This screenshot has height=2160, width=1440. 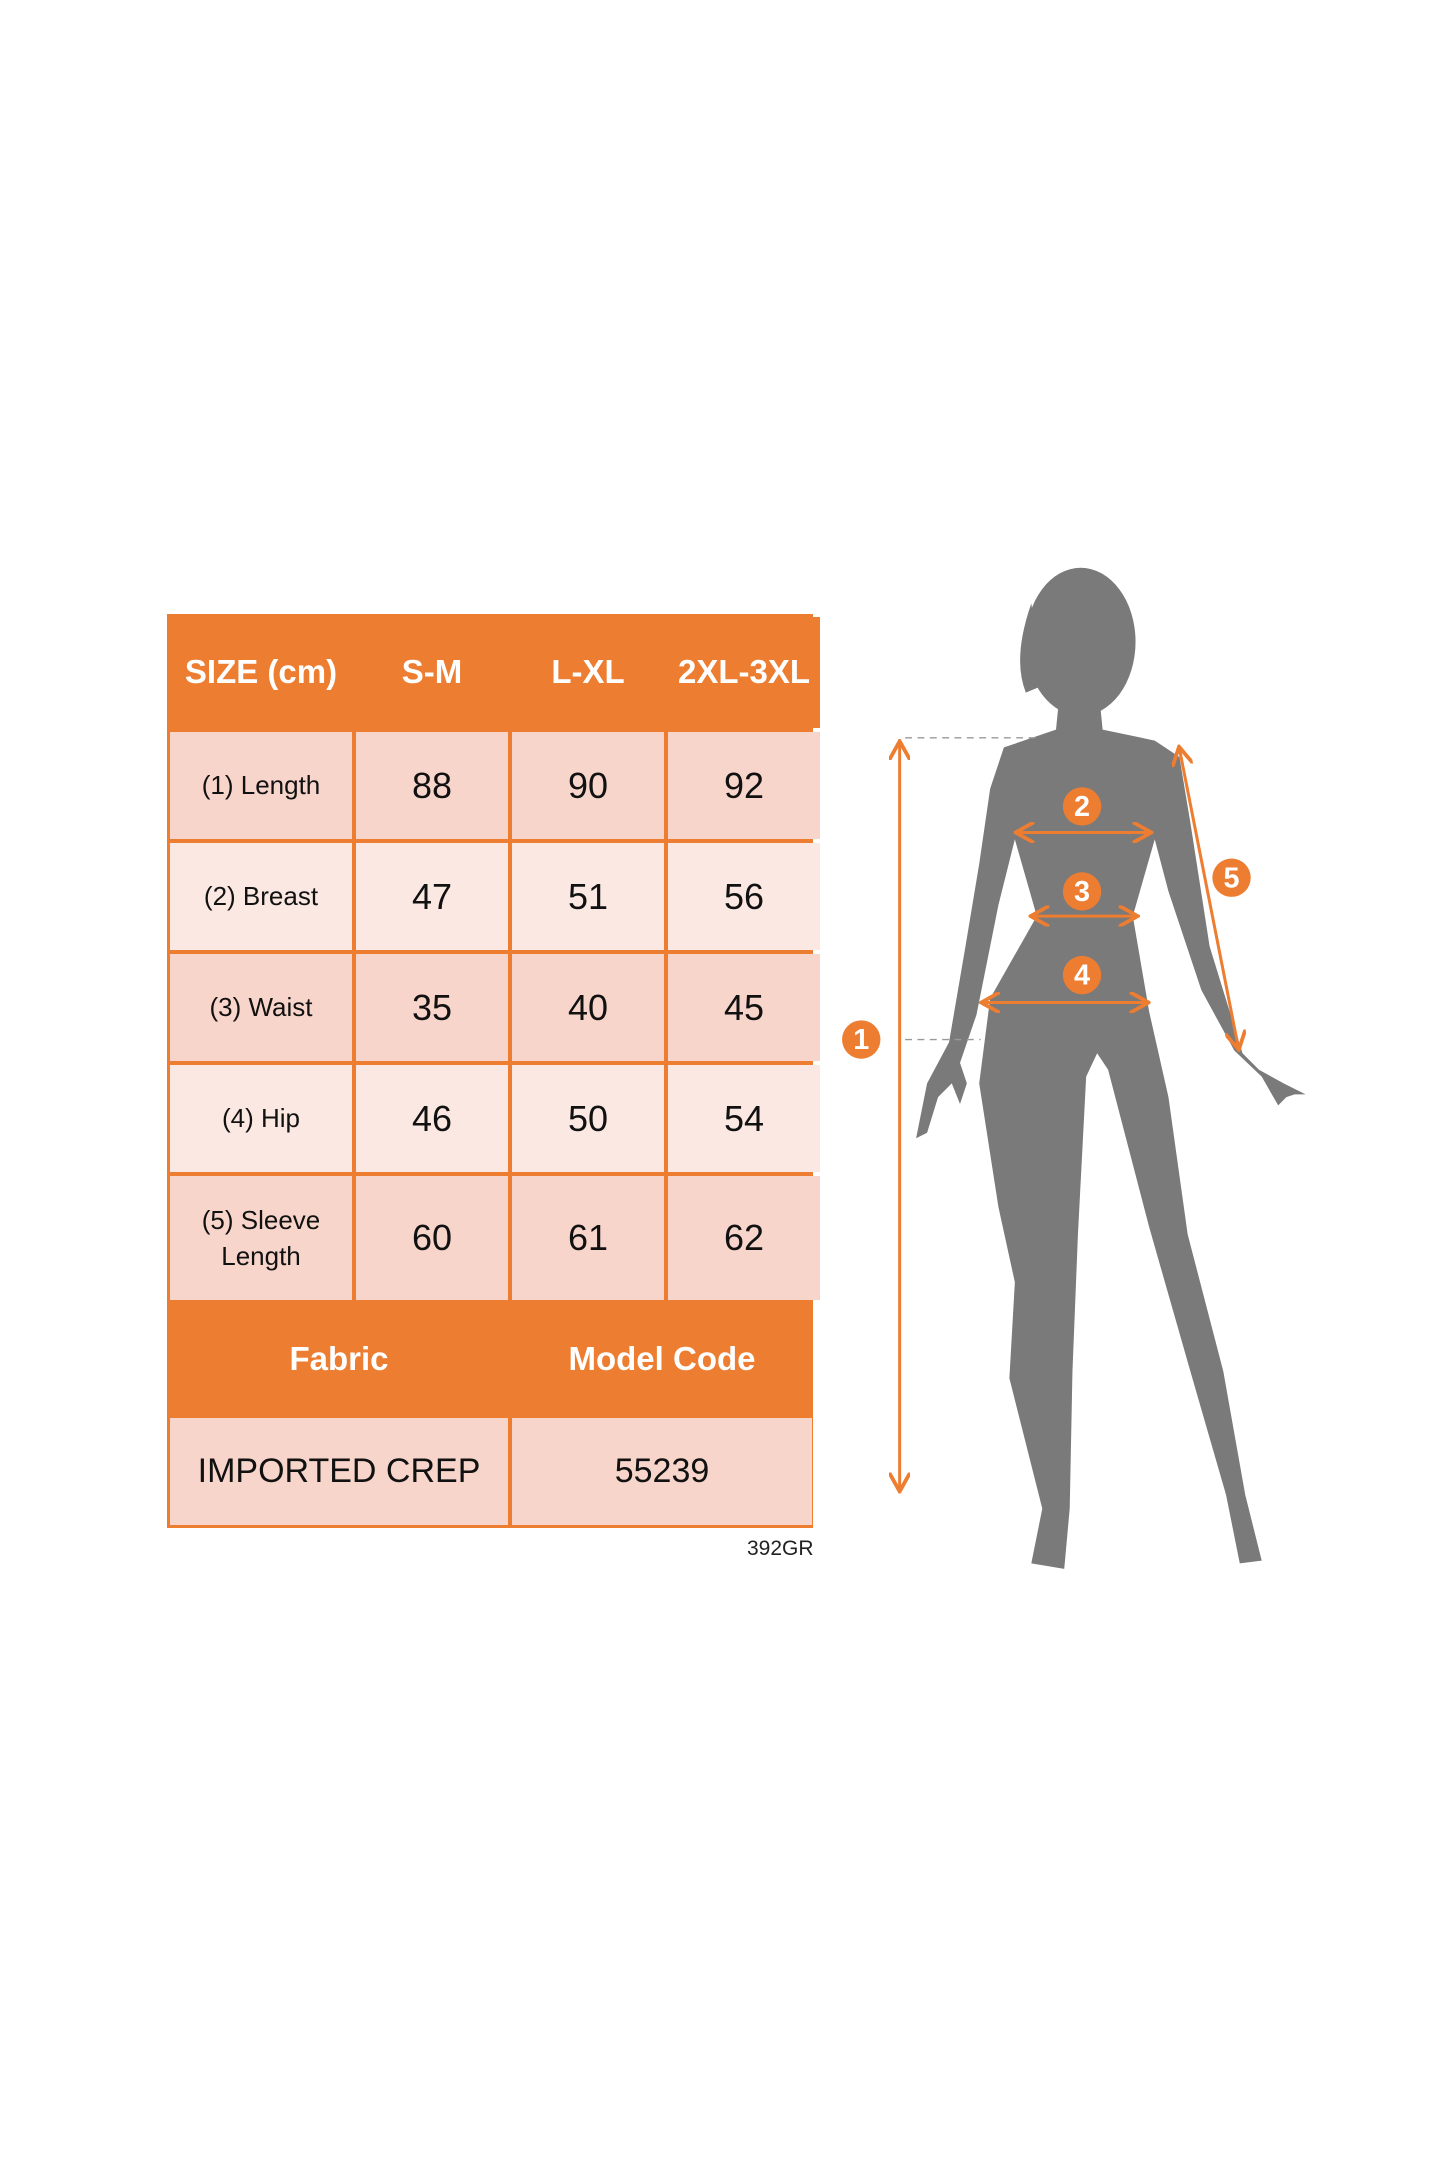 What do you see at coordinates (432, 896) in the screenshot?
I see `value-cell: 47` at bounding box center [432, 896].